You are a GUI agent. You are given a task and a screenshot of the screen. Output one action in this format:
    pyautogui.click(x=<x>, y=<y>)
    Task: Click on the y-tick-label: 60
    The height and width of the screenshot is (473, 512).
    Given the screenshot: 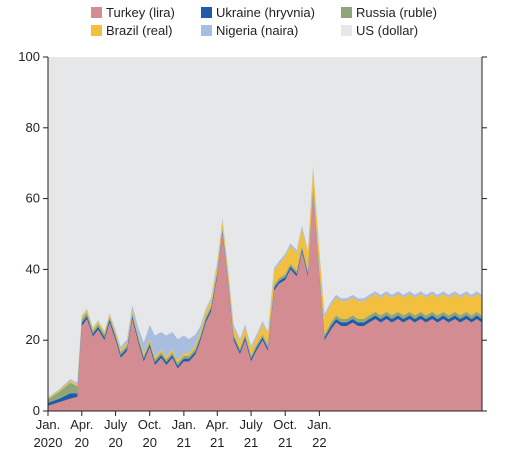 What is the action you would take?
    pyautogui.click(x=33, y=198)
    